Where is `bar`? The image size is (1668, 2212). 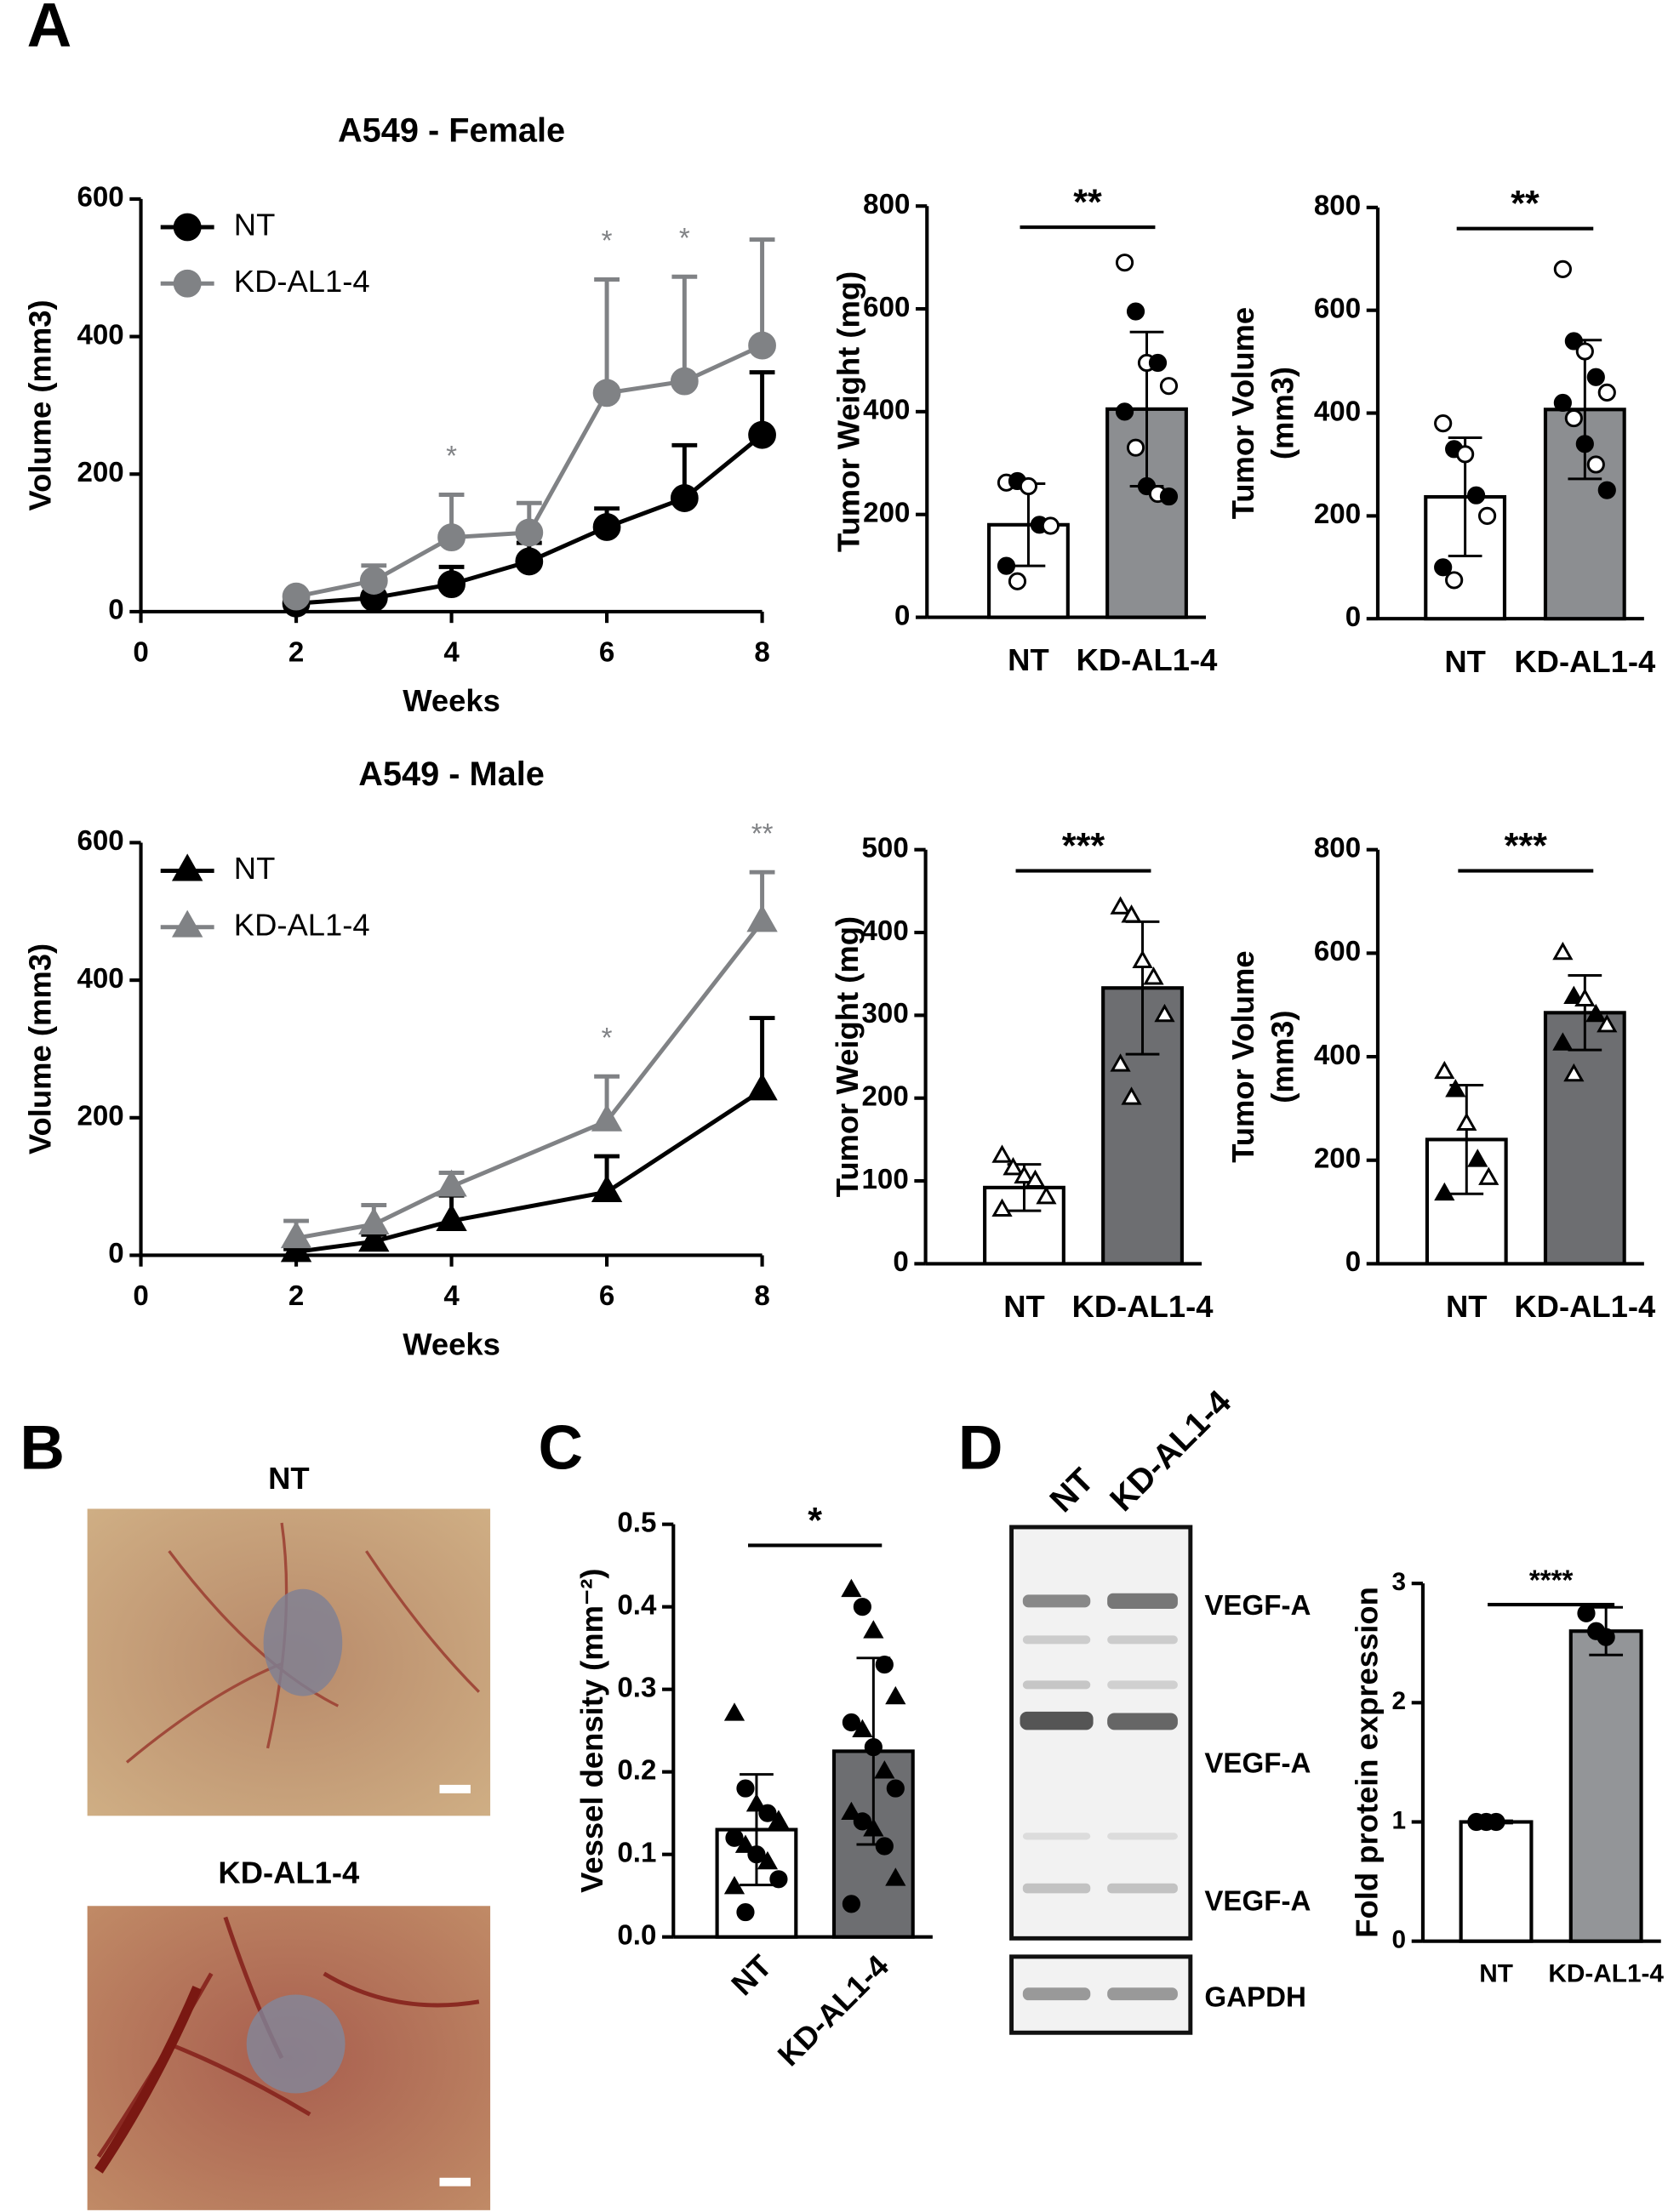 bar is located at coordinates (1605, 1786).